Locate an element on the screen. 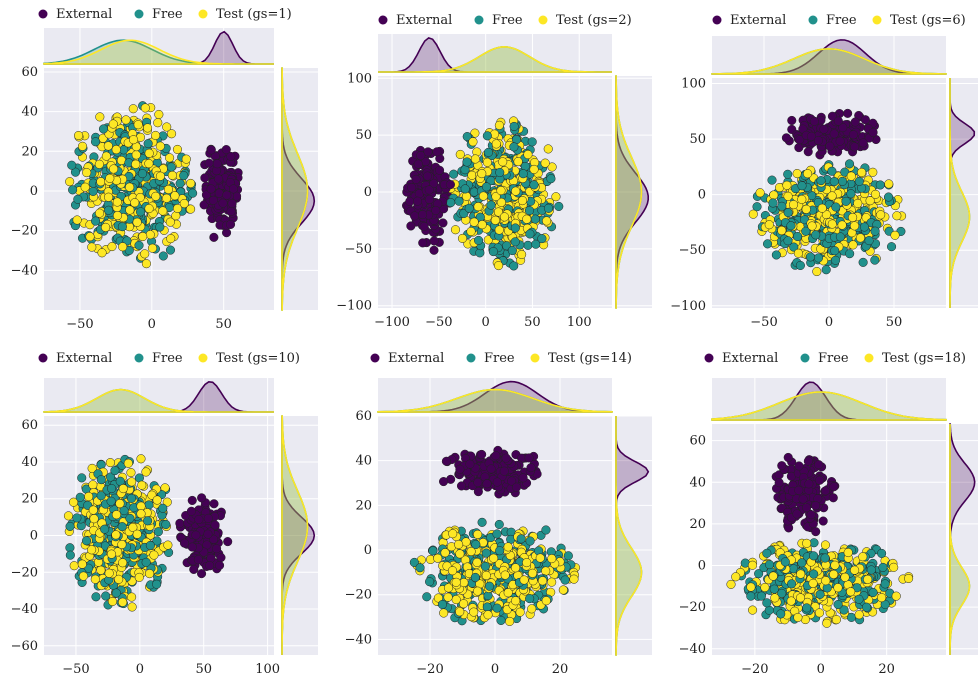 This screenshot has width=978, height=681. y-tick-label: −100 is located at coordinates (688, 306).